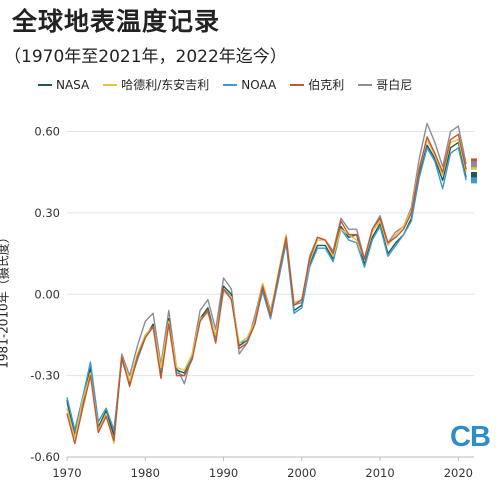 The height and width of the screenshot is (500, 500). What do you see at coordinates (66, 473) in the screenshot?
I see `x-tick-label: 1970` at bounding box center [66, 473].